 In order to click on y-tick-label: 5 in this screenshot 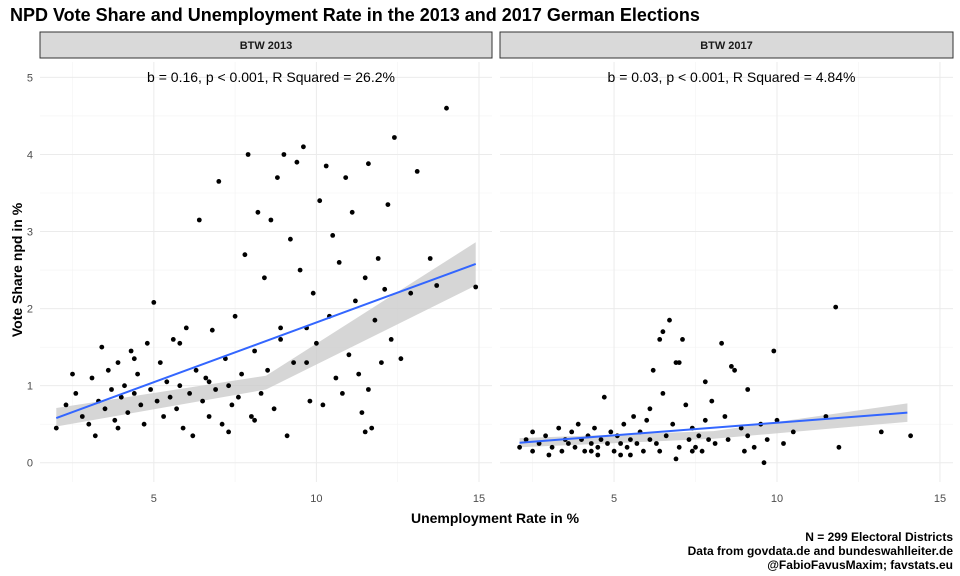, I will do `click(30, 78)`.